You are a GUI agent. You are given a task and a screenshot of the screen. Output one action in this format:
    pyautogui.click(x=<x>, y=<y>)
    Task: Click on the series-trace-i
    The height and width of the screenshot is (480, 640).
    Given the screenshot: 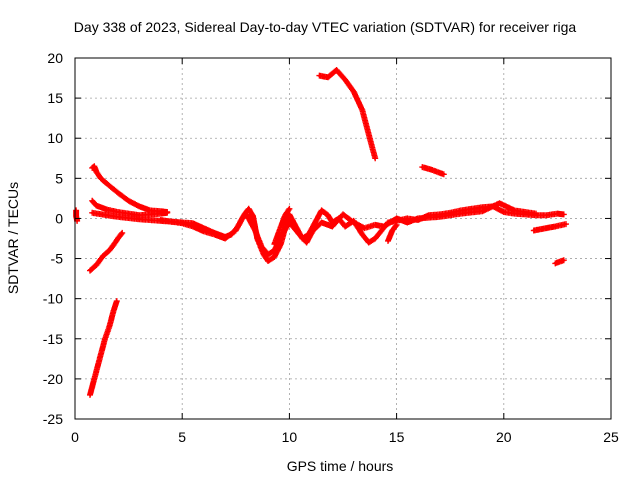 What is the action you would take?
    pyautogui.click(x=433, y=171)
    